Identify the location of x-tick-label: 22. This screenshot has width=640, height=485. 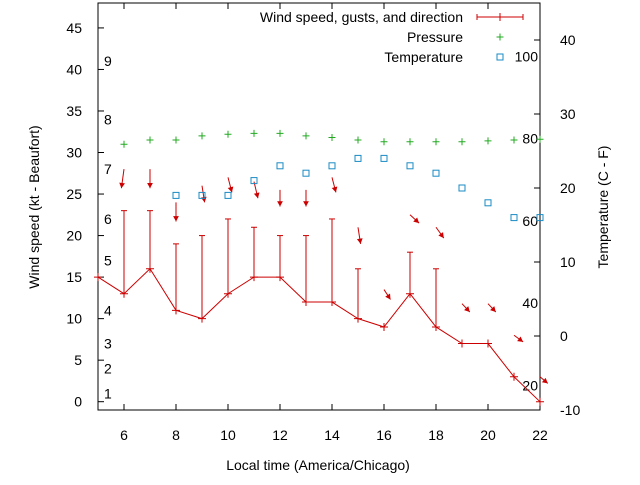
(540, 435).